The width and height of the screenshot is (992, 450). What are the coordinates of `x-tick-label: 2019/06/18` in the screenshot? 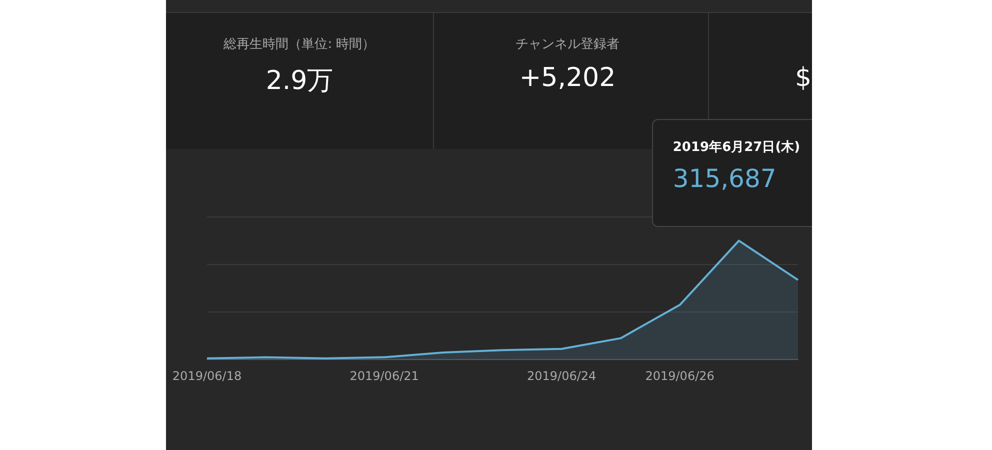 It's located at (207, 375).